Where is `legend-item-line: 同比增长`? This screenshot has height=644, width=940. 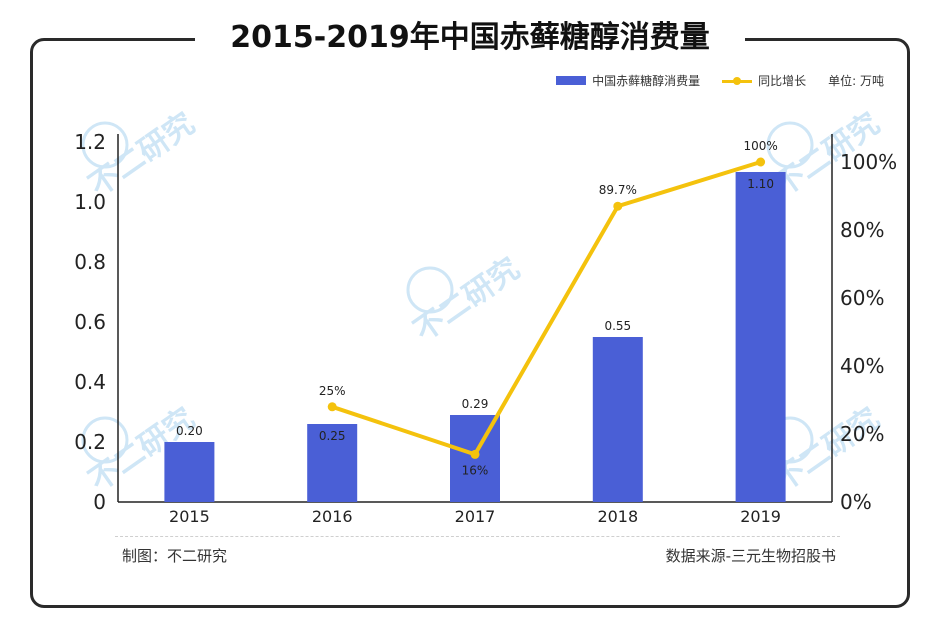 legend-item-line: 同比增长 is located at coordinates (764, 80).